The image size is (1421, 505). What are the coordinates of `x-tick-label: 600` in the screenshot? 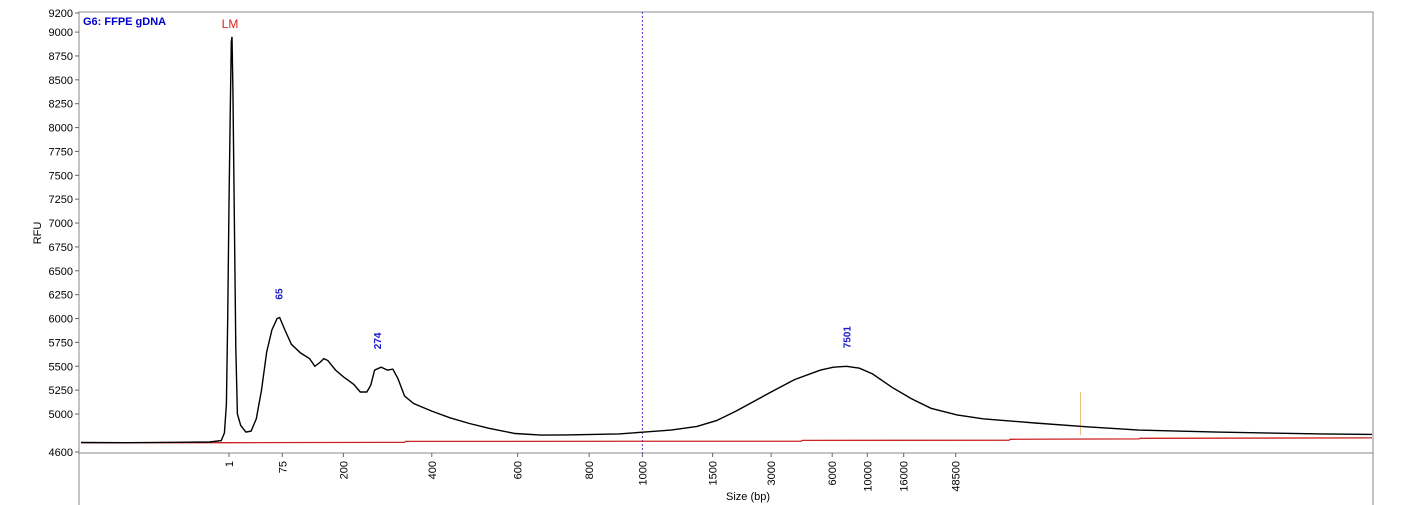 It's located at (519, 470).